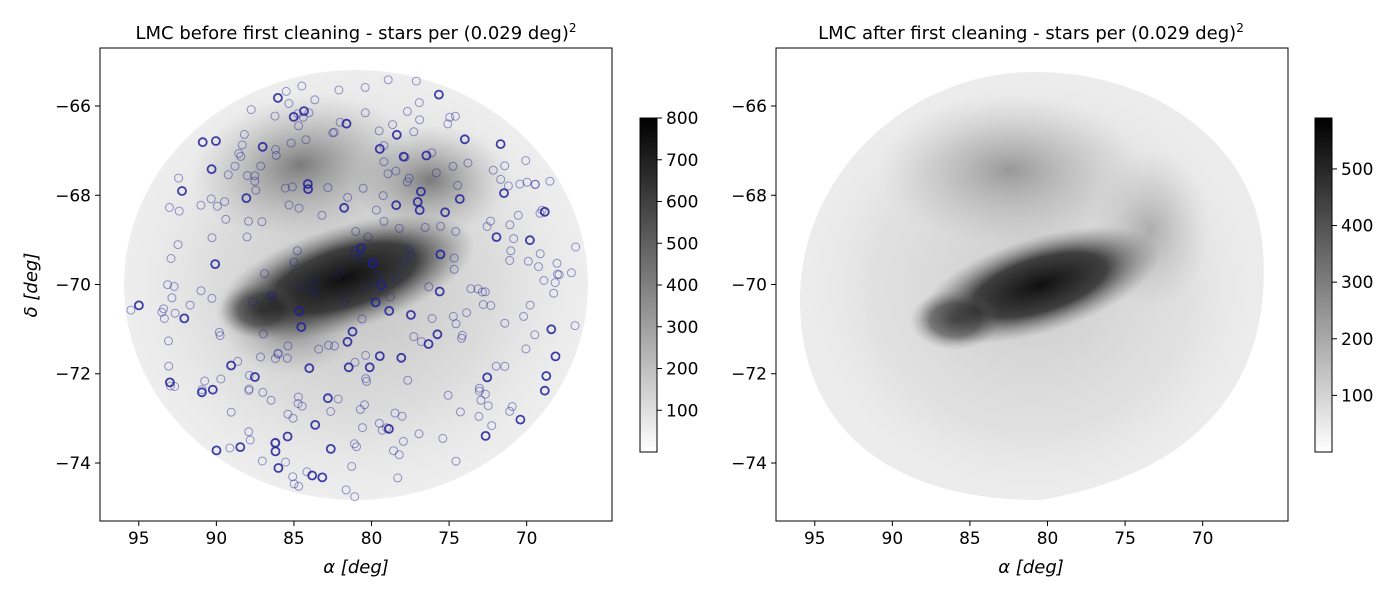  What do you see at coordinates (372, 539) in the screenshot?
I see `x-tick-label: 80` at bounding box center [372, 539].